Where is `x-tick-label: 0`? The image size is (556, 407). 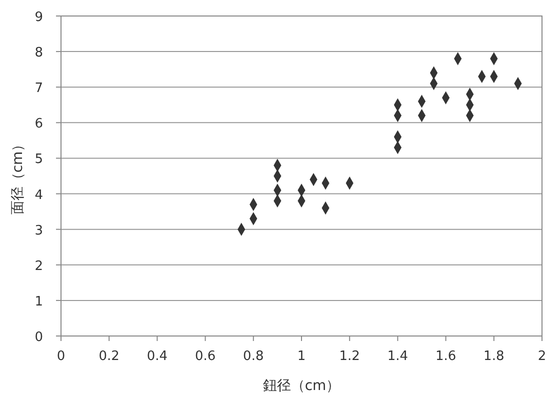 x-tick-label: 0 is located at coordinates (61, 356).